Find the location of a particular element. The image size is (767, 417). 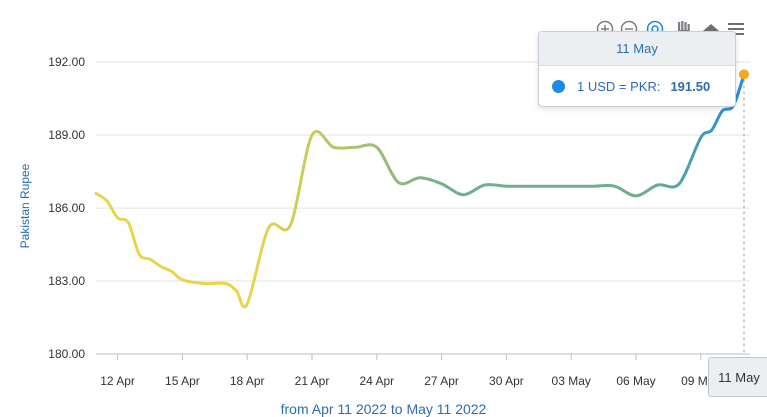

y-tick-label: 180.00 is located at coordinates (66, 354).